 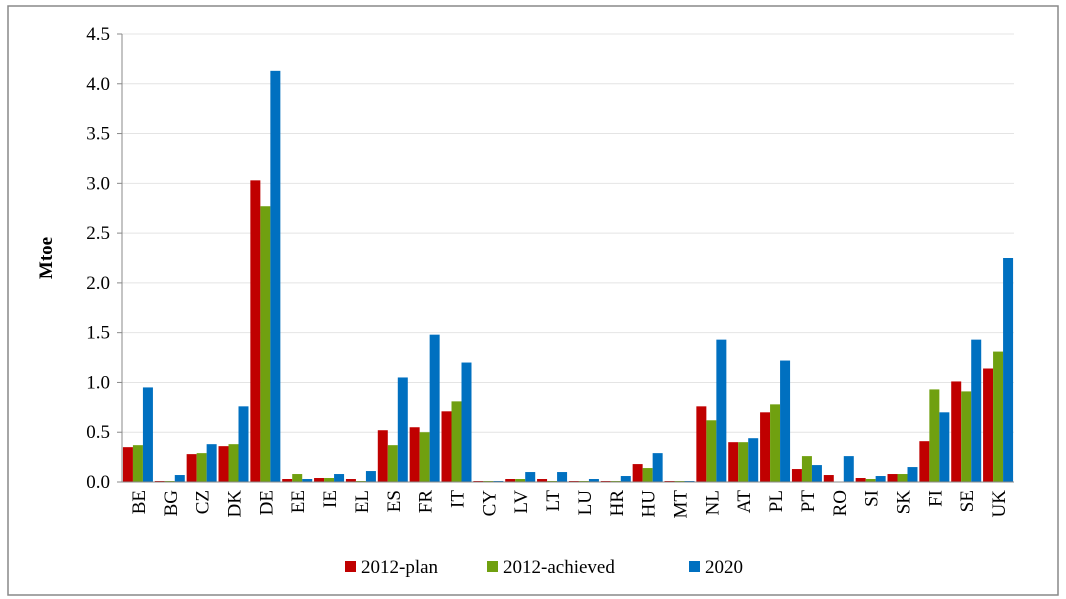 What do you see at coordinates (553, 501) in the screenshot?
I see `x-tick-label: LT` at bounding box center [553, 501].